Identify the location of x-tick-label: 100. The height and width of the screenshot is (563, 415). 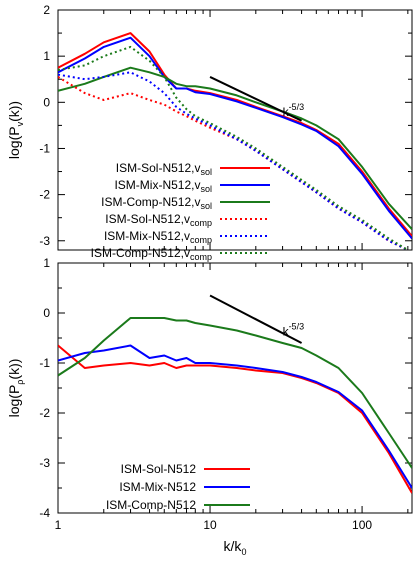
(362, 525).